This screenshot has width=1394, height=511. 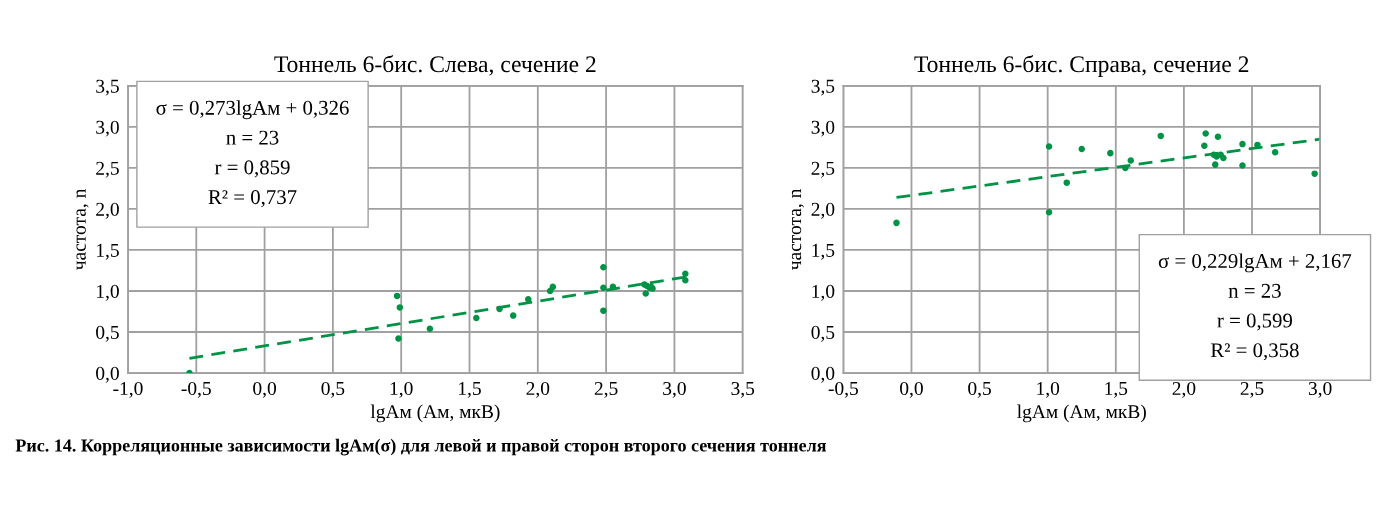 What do you see at coordinates (1254, 352) in the screenshot?
I see `annotation: R² = 0,358` at bounding box center [1254, 352].